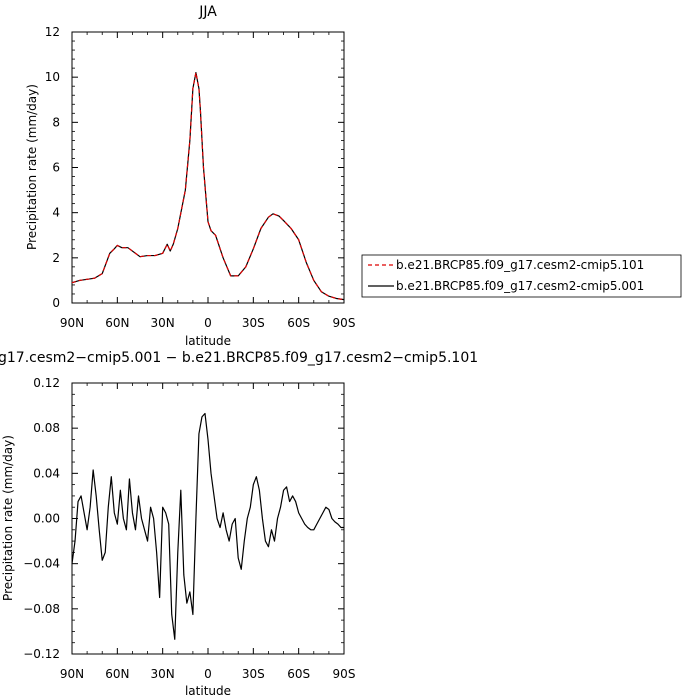  Describe the element at coordinates (46, 428) in the screenshot. I see `bottom-y-tick-label: 0.08` at that location.